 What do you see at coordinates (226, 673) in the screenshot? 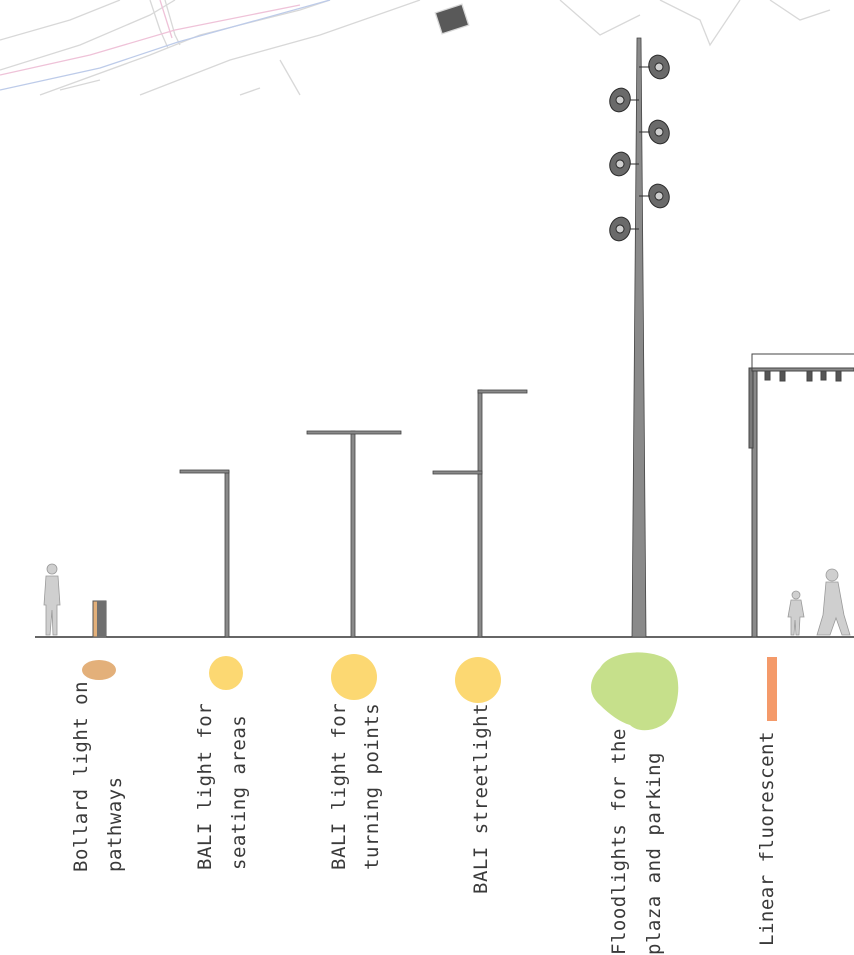
I see `bali-seating-swatch` at bounding box center [226, 673].